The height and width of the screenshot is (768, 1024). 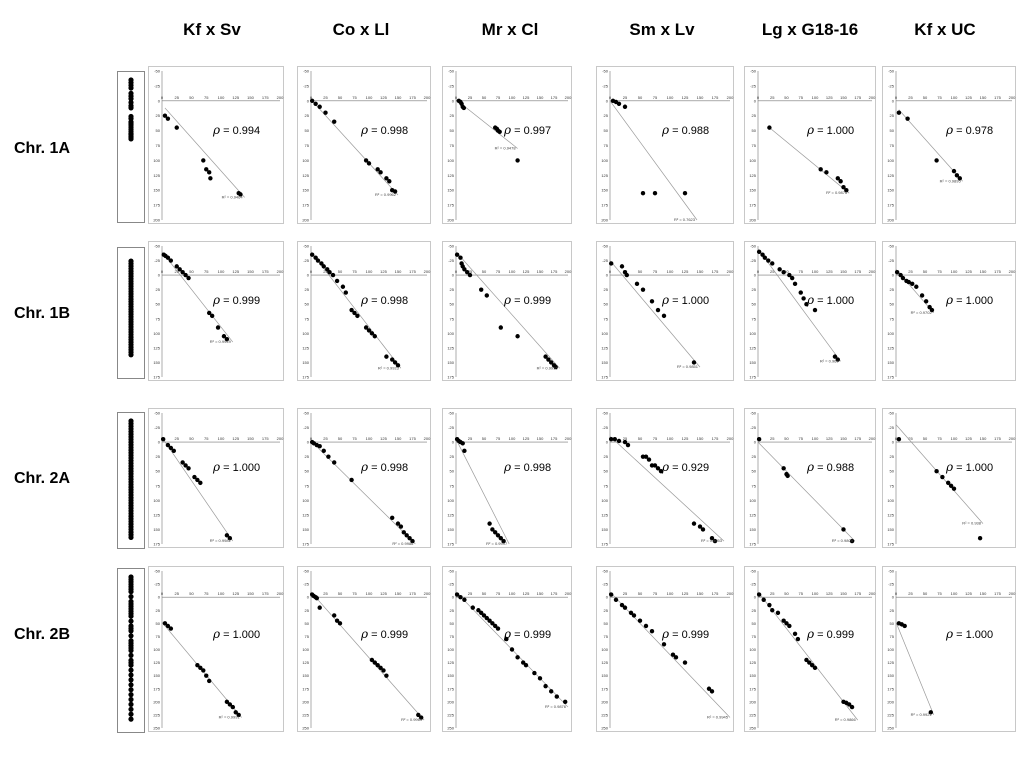 What do you see at coordinates (156, 688) in the screenshot?
I see `y-tick-label: 175` at bounding box center [156, 688].